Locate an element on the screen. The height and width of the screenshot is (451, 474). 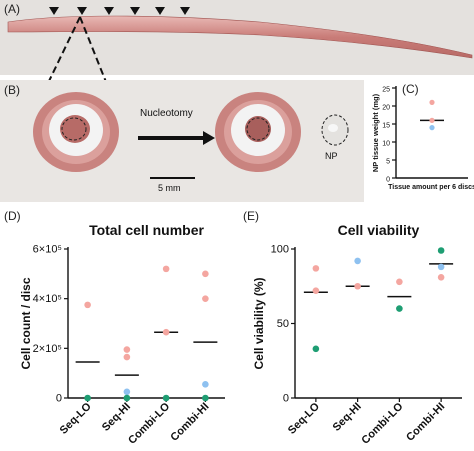
panel-label-a: (A) is located at coordinates (12, 9).